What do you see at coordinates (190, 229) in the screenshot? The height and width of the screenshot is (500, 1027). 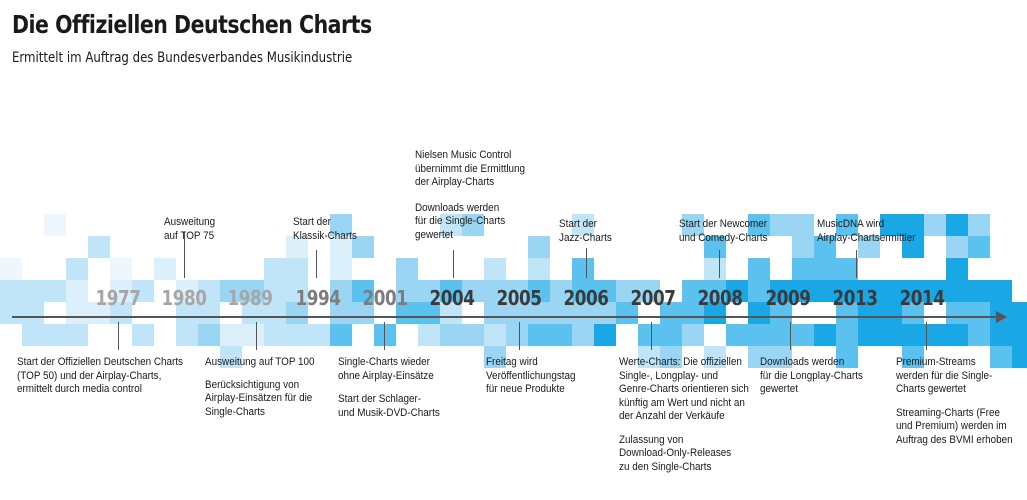 I see `event-text: Ausweitung auf TOP 75` at bounding box center [190, 229].